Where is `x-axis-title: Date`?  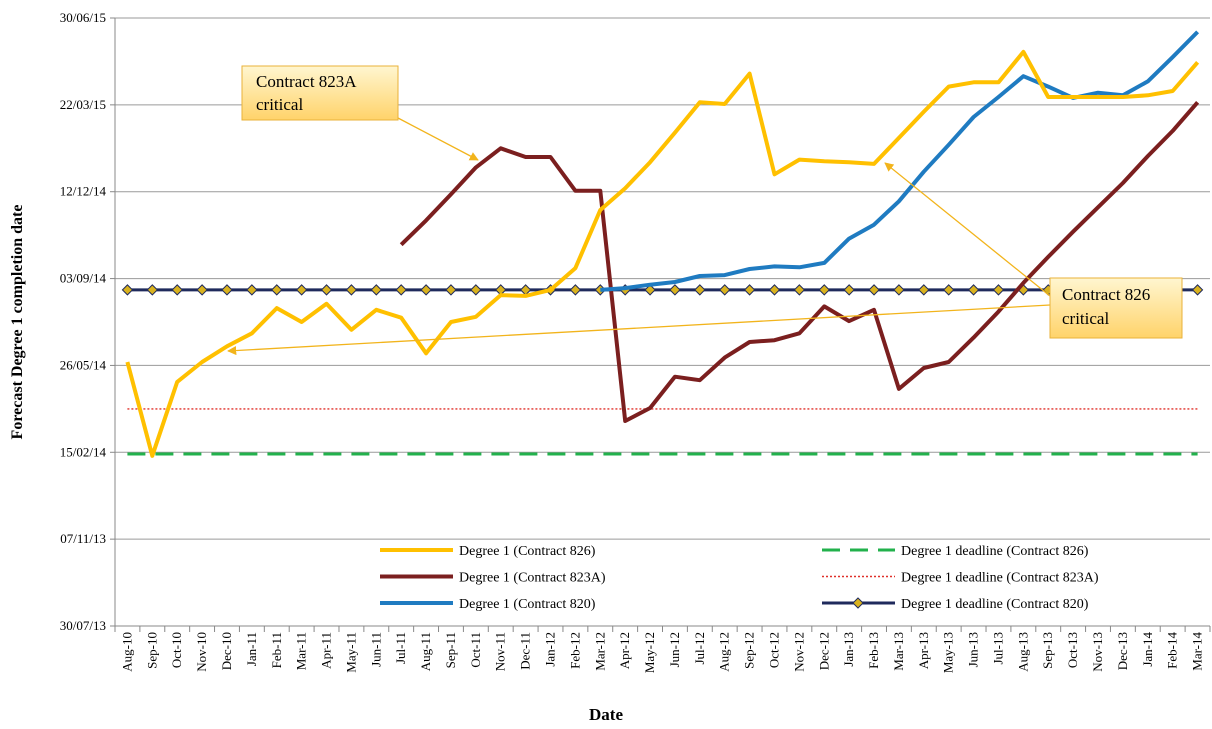
x-axis-title: Date is located at coordinates (606, 714).